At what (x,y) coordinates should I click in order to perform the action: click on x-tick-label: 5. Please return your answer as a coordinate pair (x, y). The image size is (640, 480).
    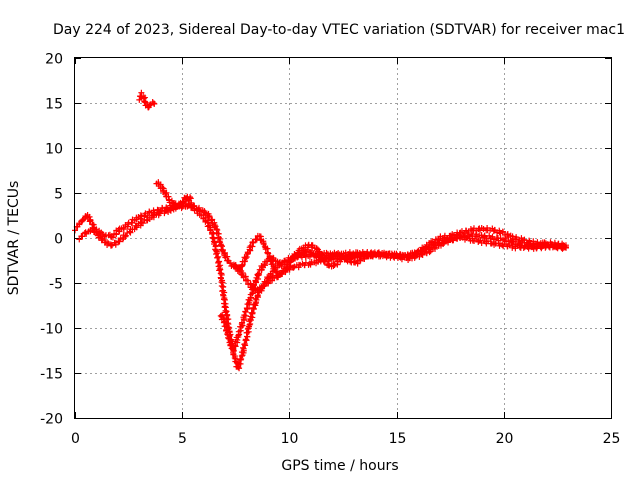
    Looking at the image, I should click on (182, 439).